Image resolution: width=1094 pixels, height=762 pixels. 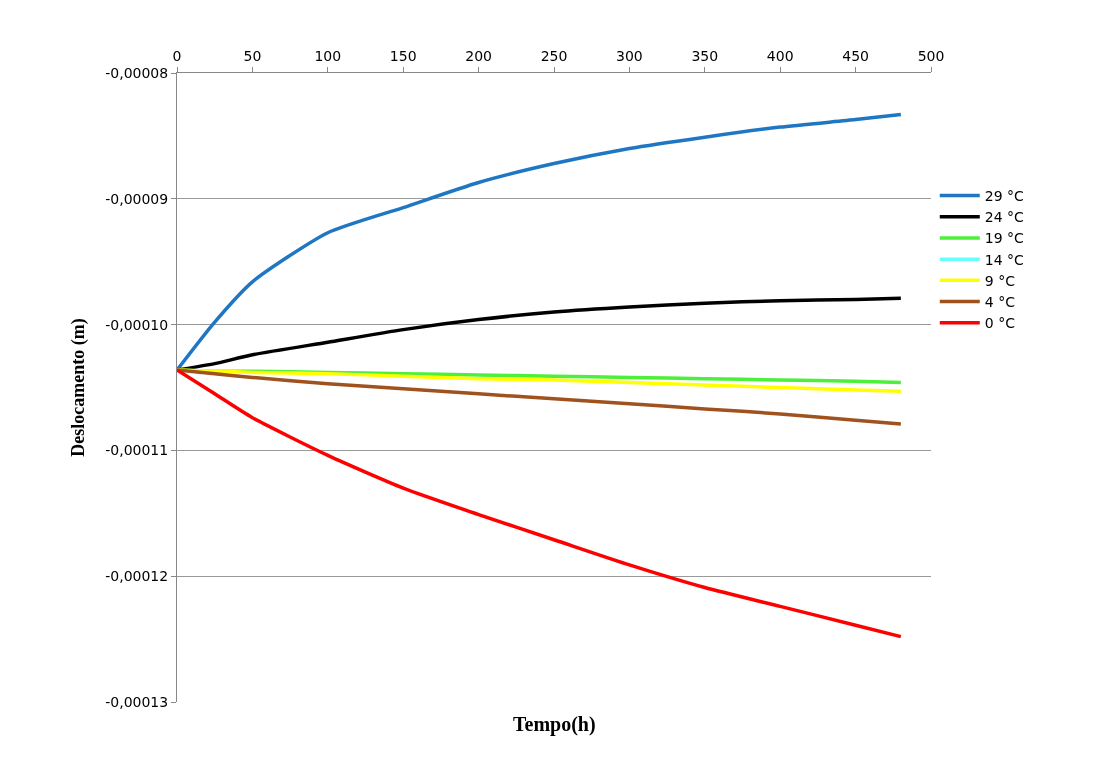 What do you see at coordinates (780, 56) in the screenshot?
I see `x-tick-label: 400` at bounding box center [780, 56].